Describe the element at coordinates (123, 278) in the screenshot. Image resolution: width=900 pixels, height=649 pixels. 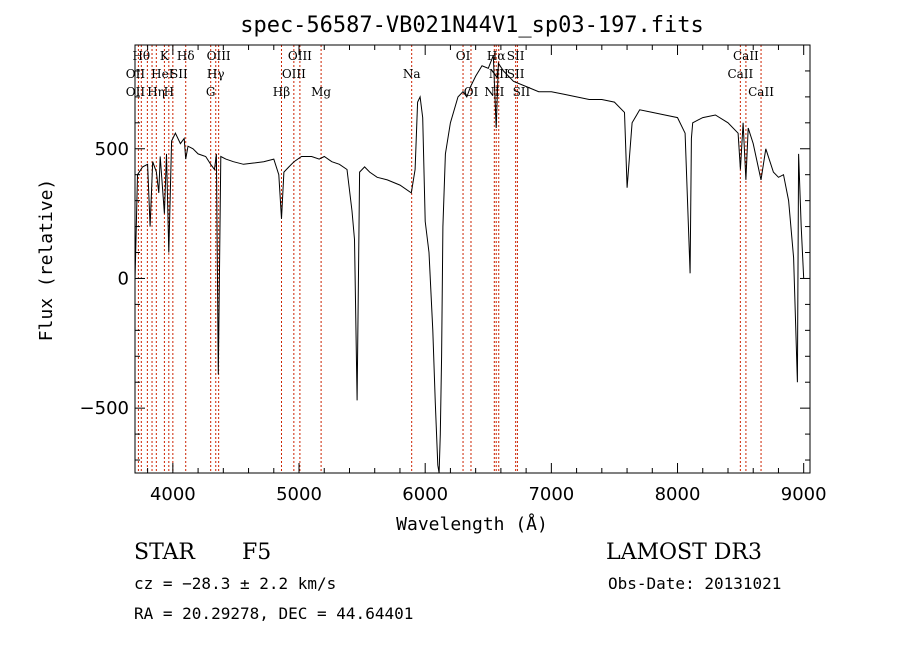
I see `y-tick-label: 0` at that location.